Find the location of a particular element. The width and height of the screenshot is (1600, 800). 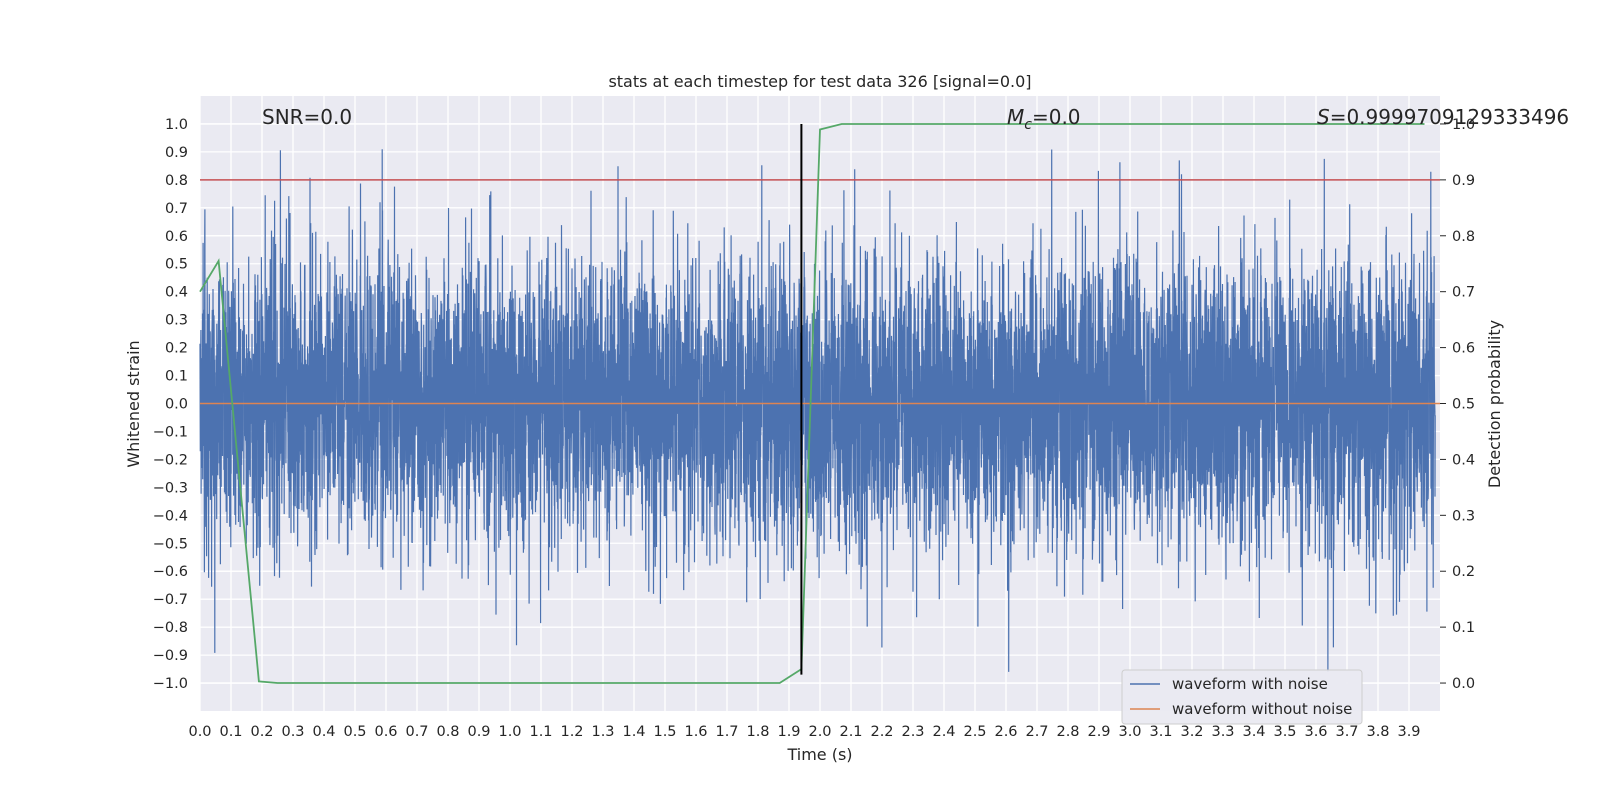

x-tick-label: 1.4 is located at coordinates (633, 732).